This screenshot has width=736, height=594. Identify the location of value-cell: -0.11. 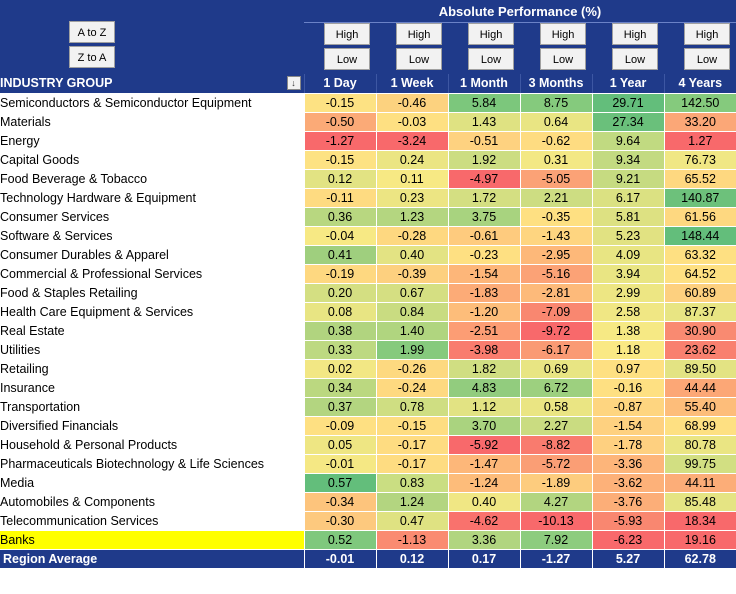
(339, 198).